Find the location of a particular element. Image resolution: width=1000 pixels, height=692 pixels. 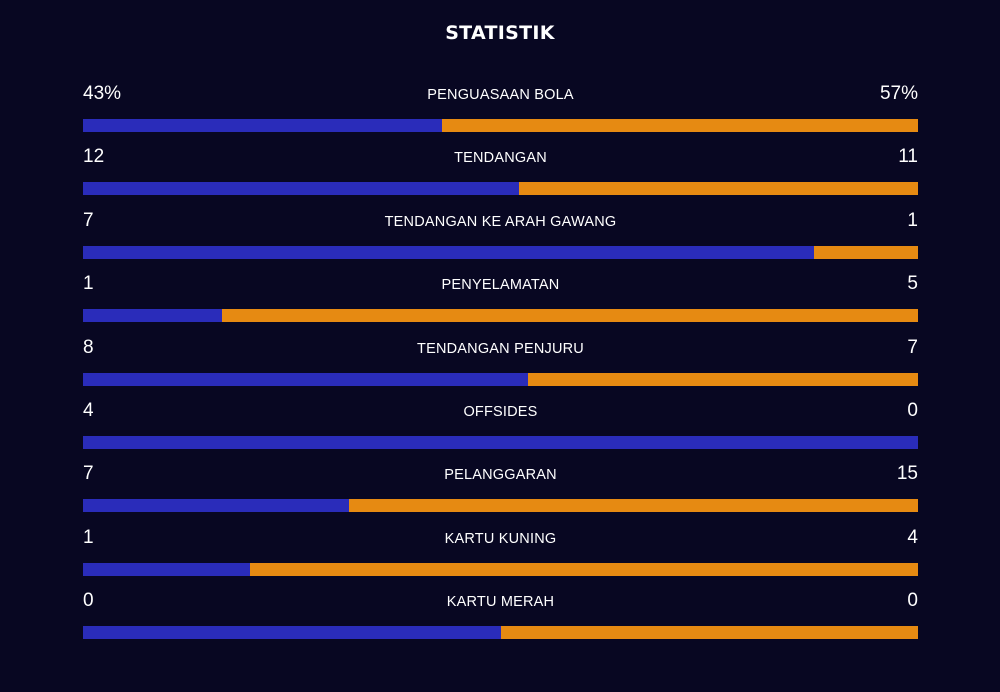

stat-row: 7 TENDANGAN KE ARAH GAWANG 1 is located at coordinates (500, 236).